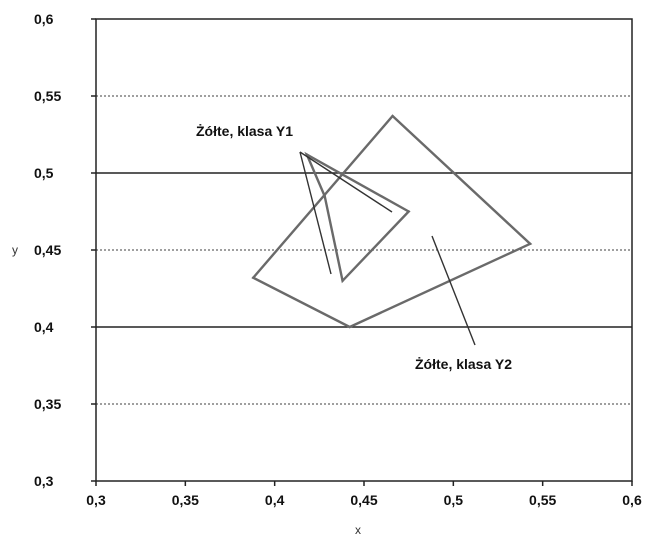 This screenshot has height=543, width=646. Describe the element at coordinates (47, 404) in the screenshot. I see `y-tick-label: 0,35` at that location.